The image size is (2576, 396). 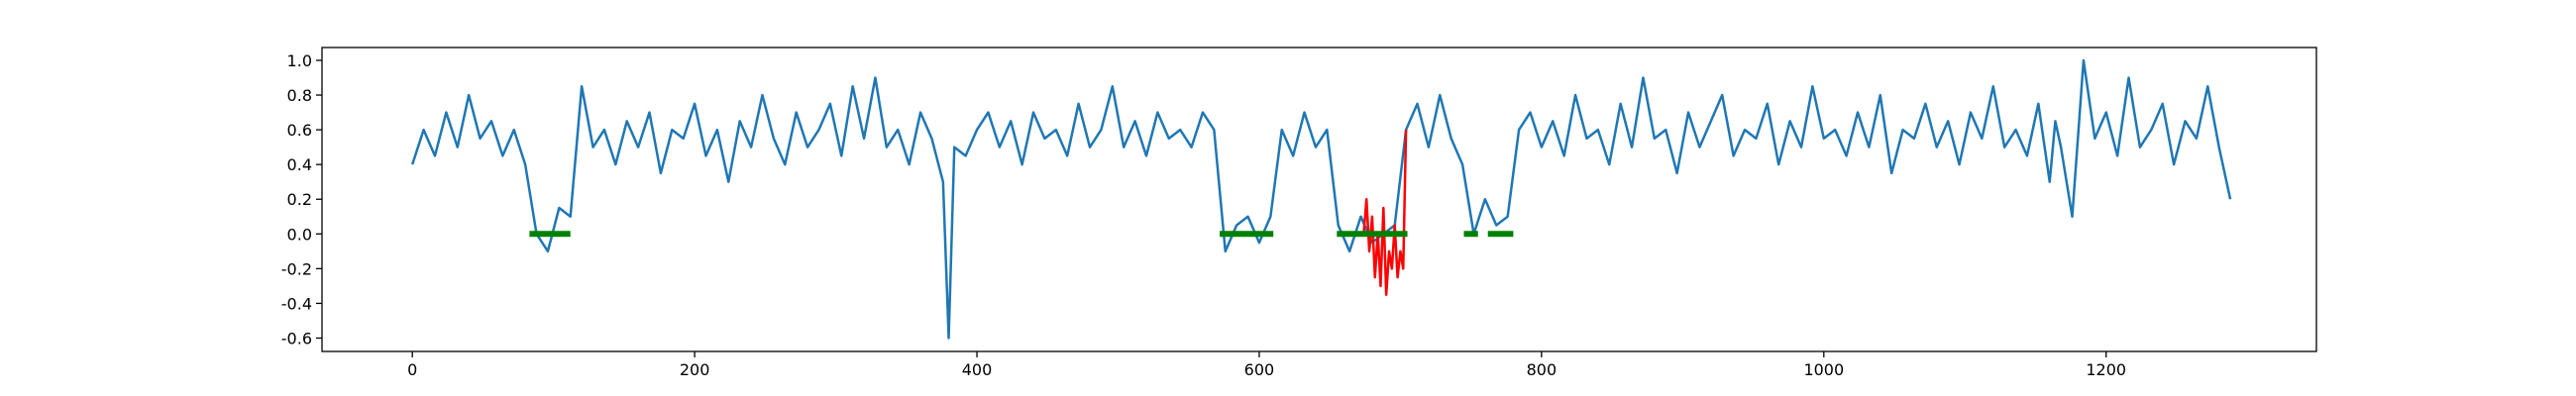 What do you see at coordinates (1259, 370) in the screenshot?
I see `x-tick-label: 600` at bounding box center [1259, 370].